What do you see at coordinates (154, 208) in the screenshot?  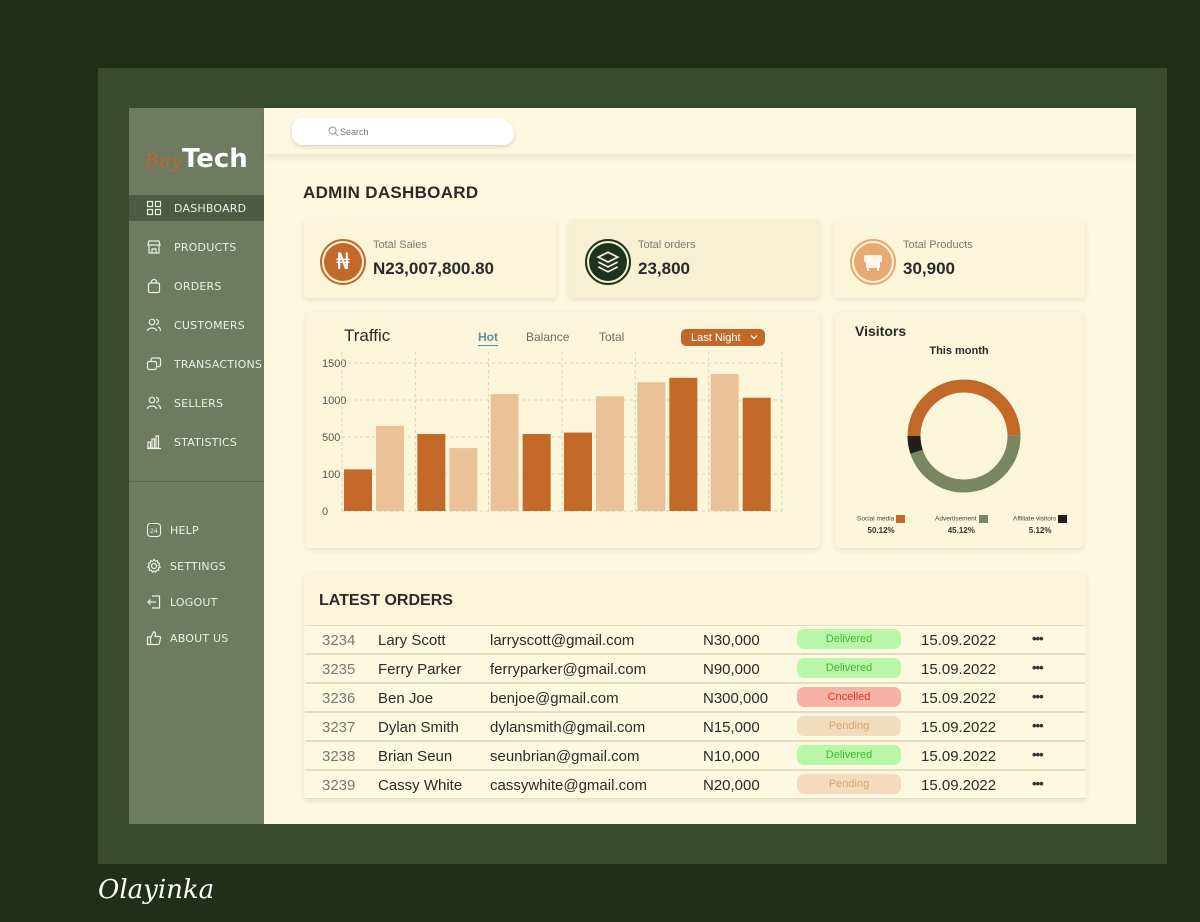 I see `grid-icon` at bounding box center [154, 208].